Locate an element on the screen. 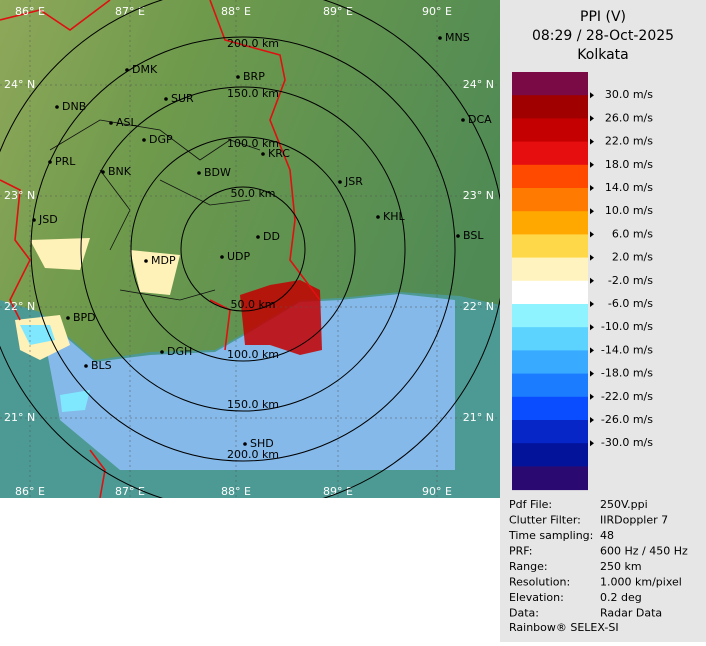  city-label: DD is located at coordinates (271, 236).